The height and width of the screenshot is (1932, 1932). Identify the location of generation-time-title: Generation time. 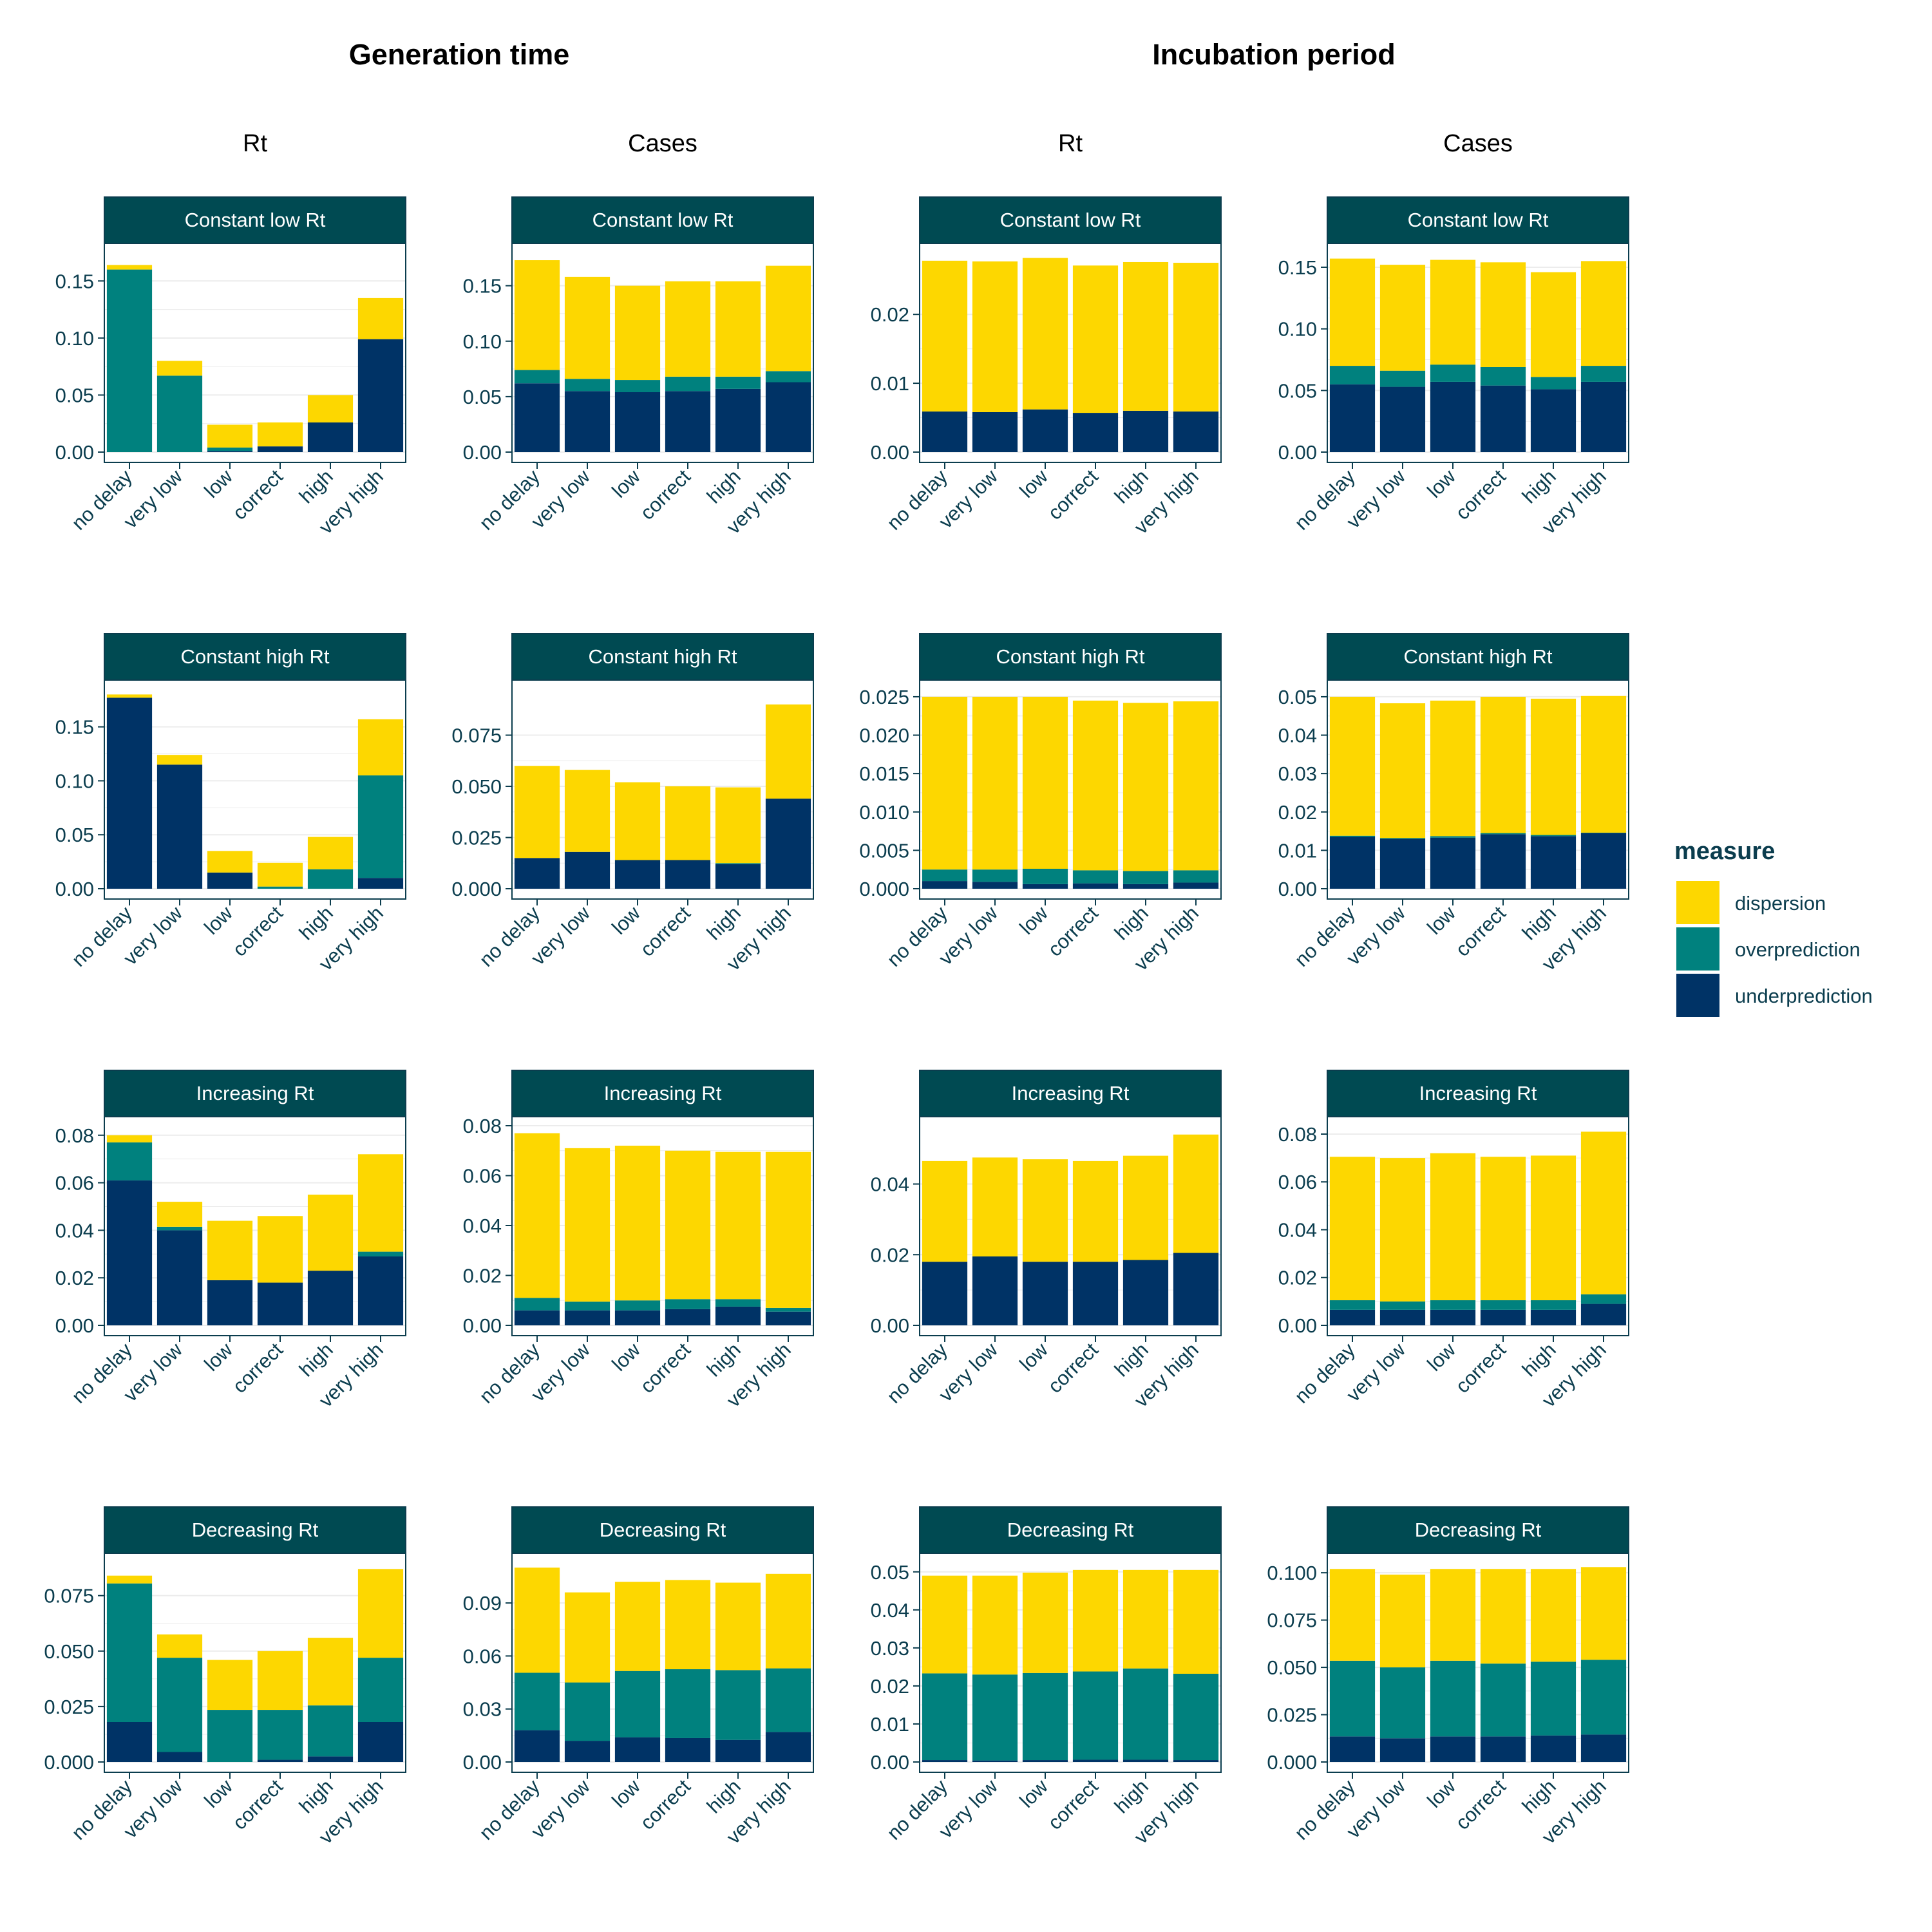
(460, 54).